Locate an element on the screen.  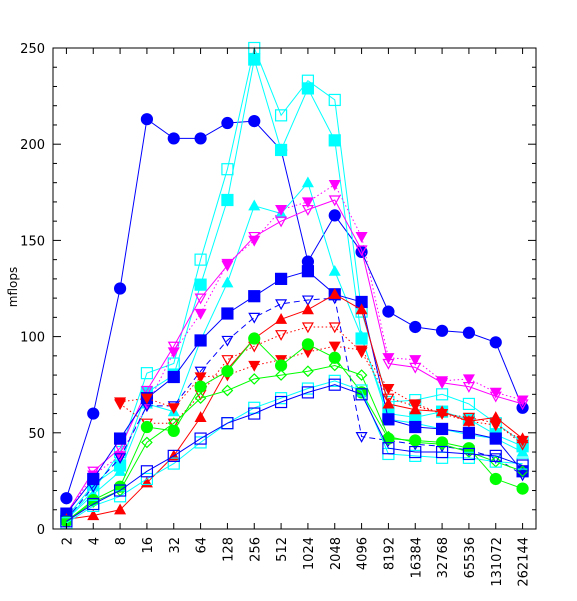
x-tick-label: 32 is located at coordinates (175, 545).